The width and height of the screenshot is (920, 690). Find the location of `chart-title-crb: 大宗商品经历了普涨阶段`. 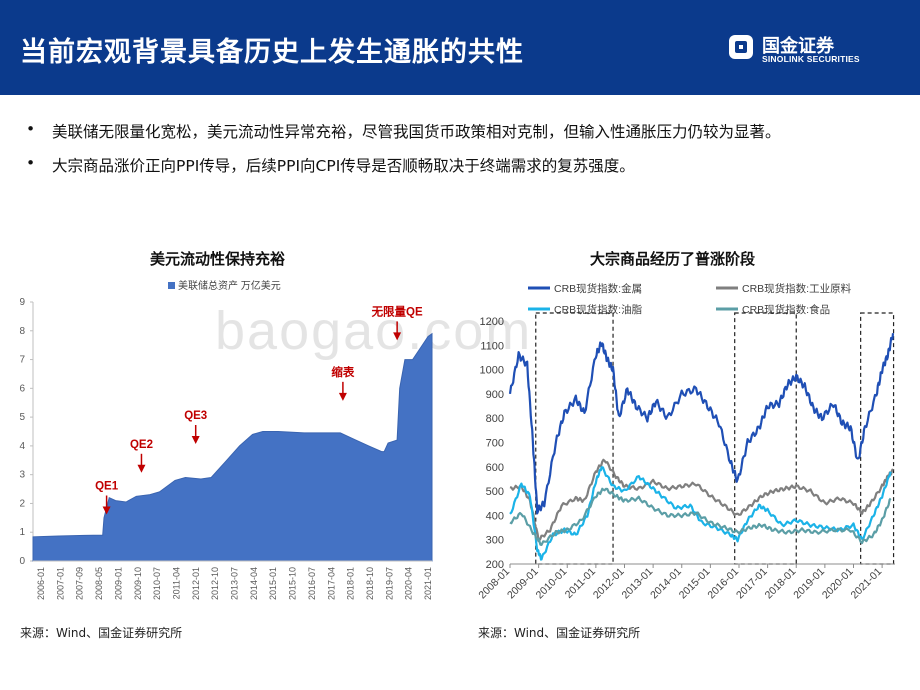

chart-title-crb: 大宗商品经历了普涨阶段 is located at coordinates (673, 259).